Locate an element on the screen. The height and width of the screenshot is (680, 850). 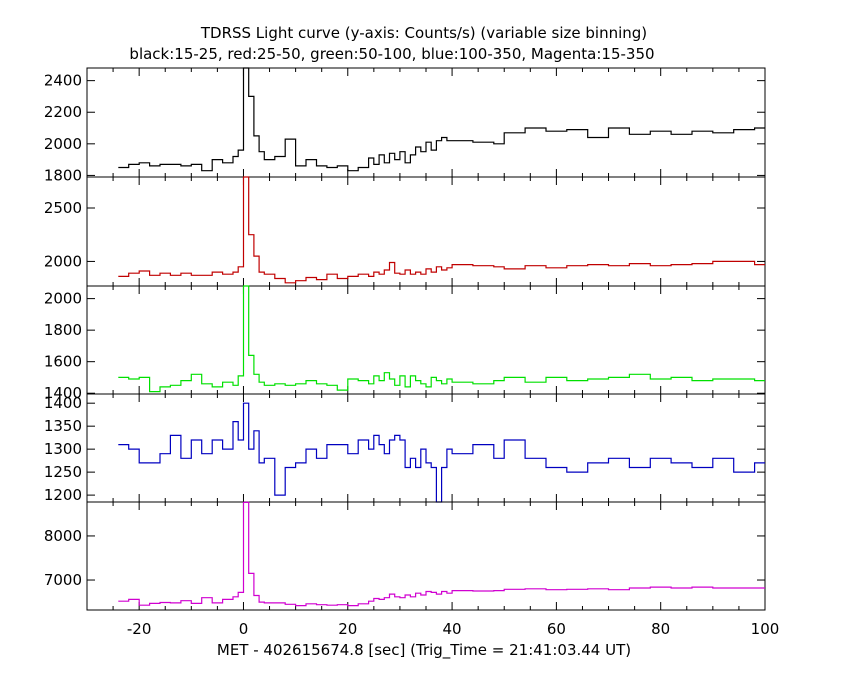
panel-4: 1200 1250 1300 1350 1400 is located at coordinates (405, 448).